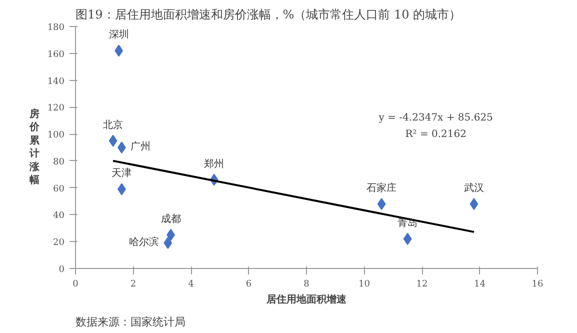  I want to click on x-tick-label: 10, so click(364, 285).